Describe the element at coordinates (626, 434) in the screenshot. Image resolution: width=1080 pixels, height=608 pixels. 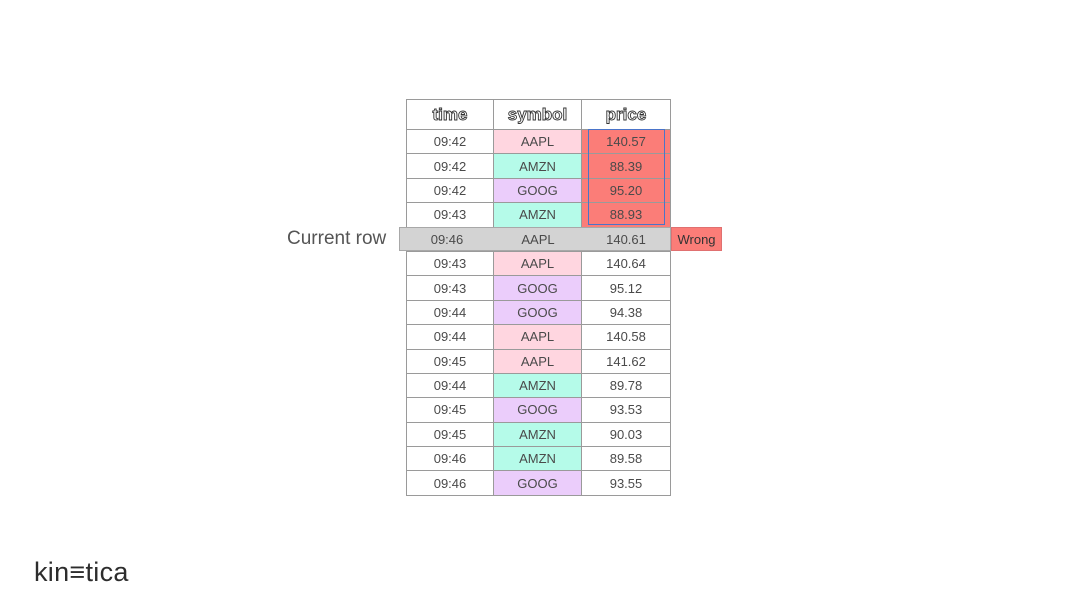
I see `cell-price: 90.03` at that location.